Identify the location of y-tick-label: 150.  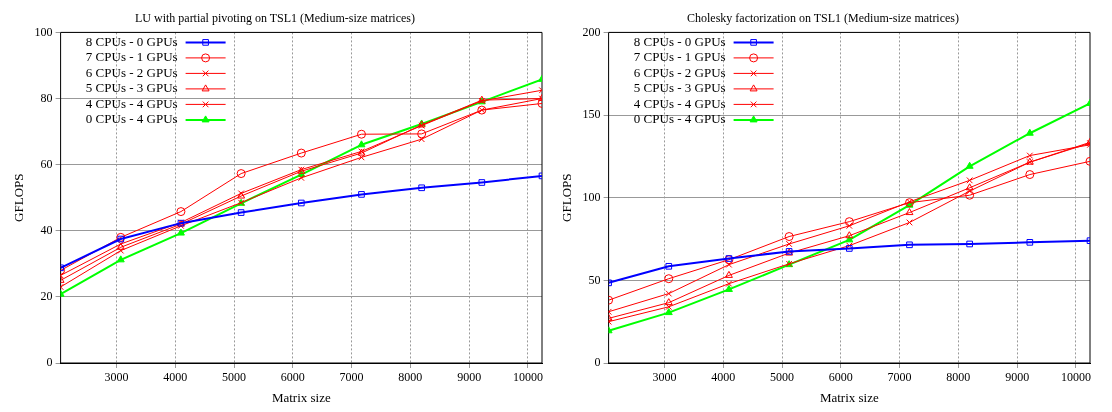
(591, 114).